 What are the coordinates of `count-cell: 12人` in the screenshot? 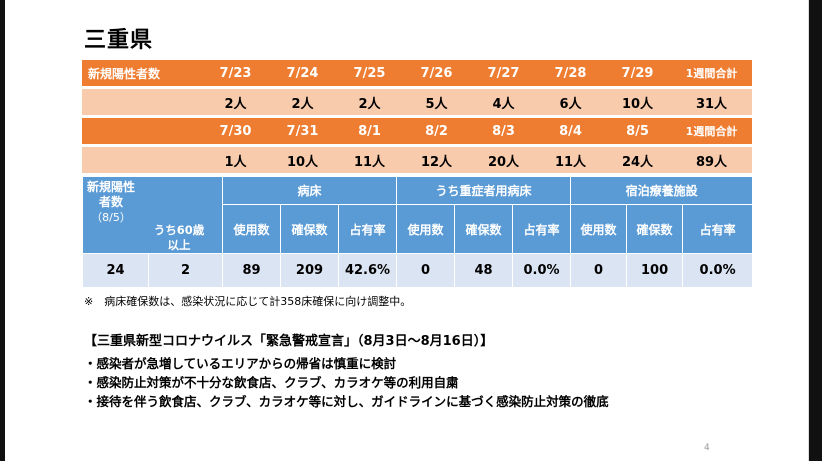 It's located at (436, 160).